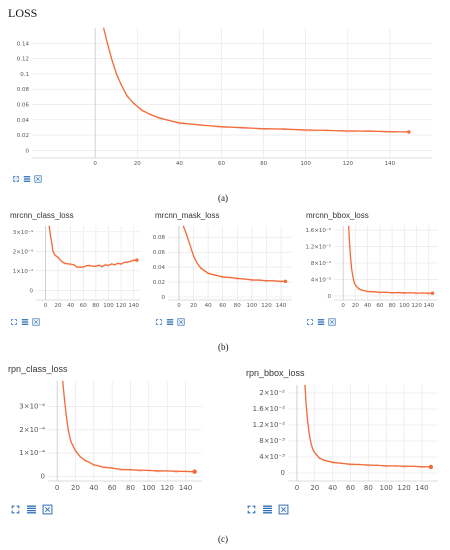 The image size is (450, 550). What do you see at coordinates (159, 238) in the screenshot?
I see `y-tick-label: 0.08` at bounding box center [159, 238].